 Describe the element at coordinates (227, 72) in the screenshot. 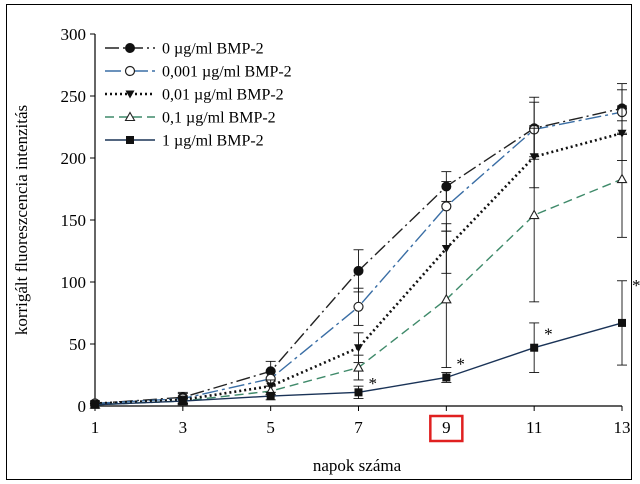

I see `legend-label: 0,001 µg/ml BMP-2` at that location.